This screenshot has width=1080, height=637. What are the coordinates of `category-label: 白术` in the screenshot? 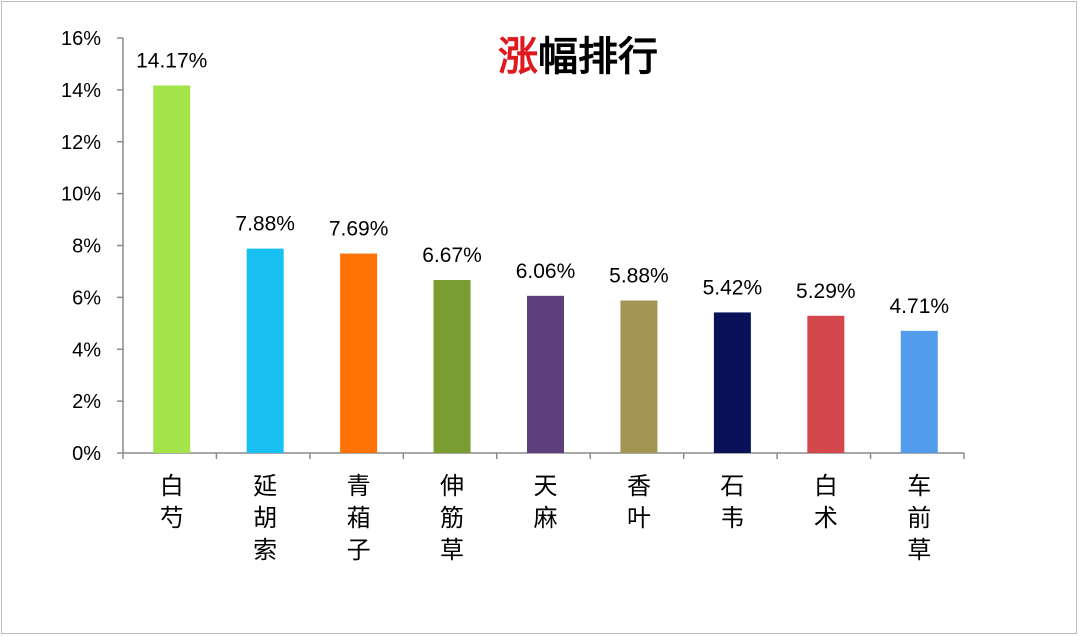 It's located at (826, 502).